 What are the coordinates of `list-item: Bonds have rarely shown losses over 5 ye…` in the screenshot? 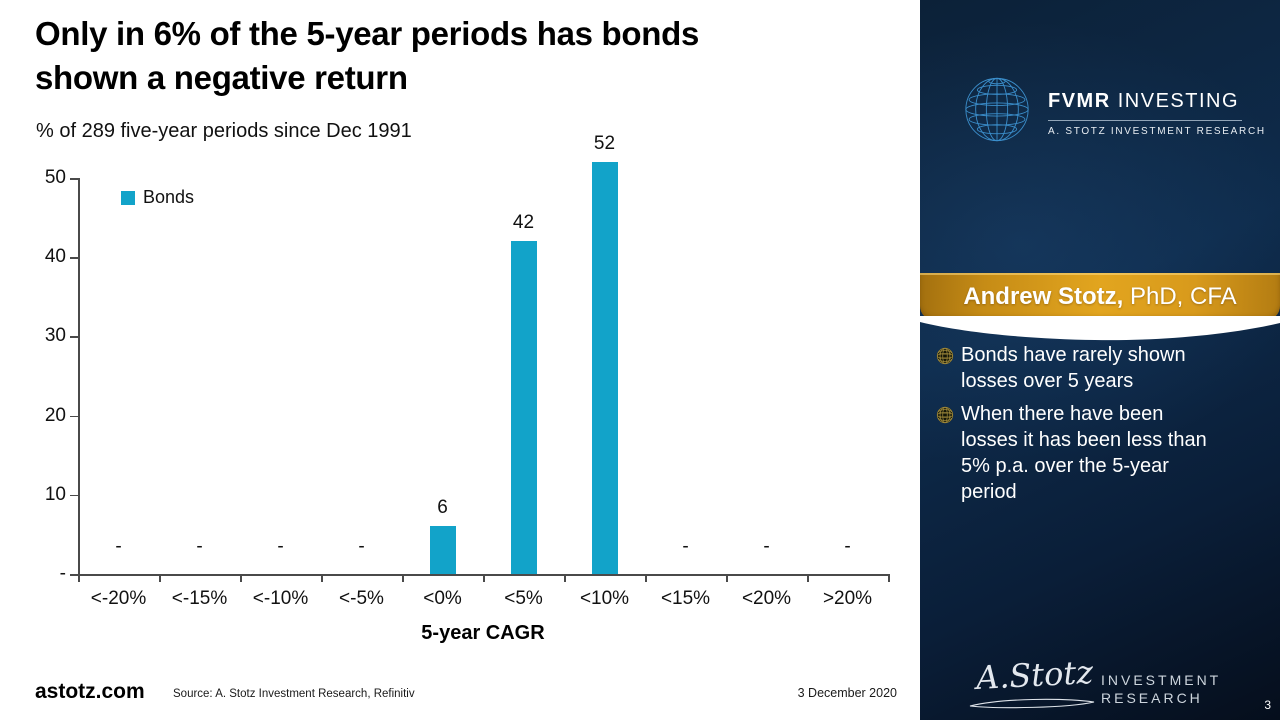 It's located at (1101, 368).